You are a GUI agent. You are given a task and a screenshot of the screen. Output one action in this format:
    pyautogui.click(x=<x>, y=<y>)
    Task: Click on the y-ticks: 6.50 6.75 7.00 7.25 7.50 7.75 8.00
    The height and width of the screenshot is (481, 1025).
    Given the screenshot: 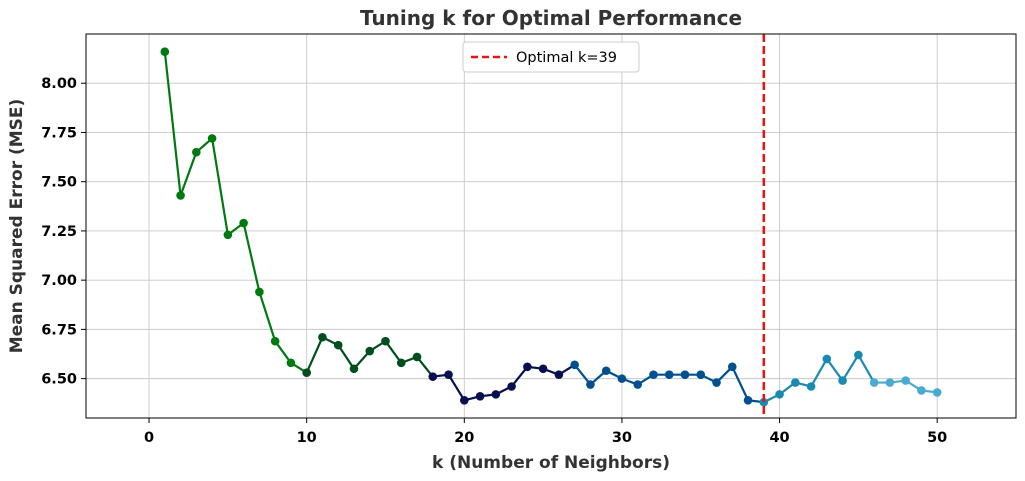 What is the action you would take?
    pyautogui.click(x=63, y=232)
    